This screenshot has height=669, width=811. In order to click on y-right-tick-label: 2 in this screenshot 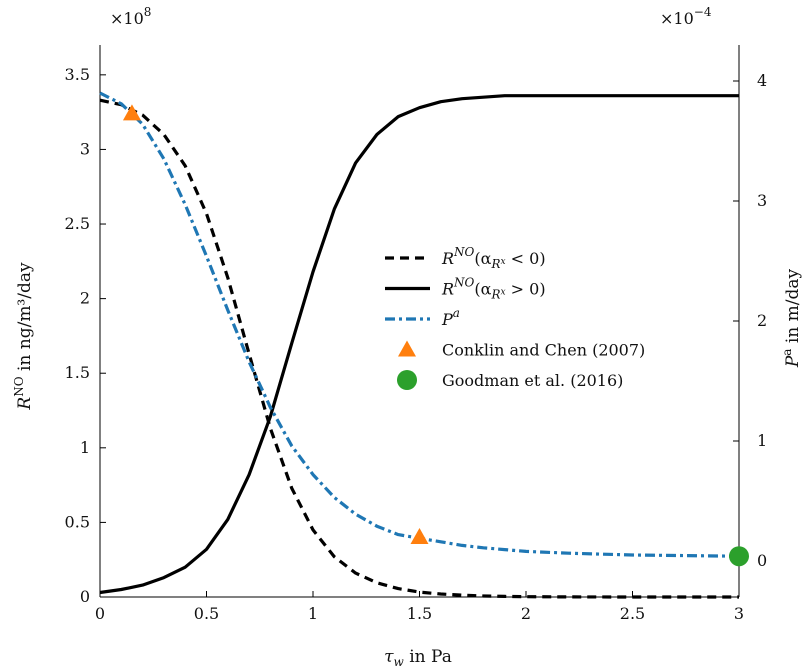, I will do `click(762, 320)`.